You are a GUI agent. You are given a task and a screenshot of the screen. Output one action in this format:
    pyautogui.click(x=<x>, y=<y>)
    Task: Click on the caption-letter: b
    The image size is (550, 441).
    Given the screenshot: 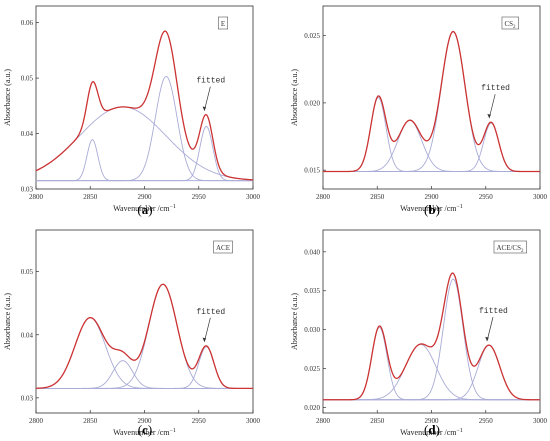 What is the action you would take?
    pyautogui.click(x=431, y=209)
    